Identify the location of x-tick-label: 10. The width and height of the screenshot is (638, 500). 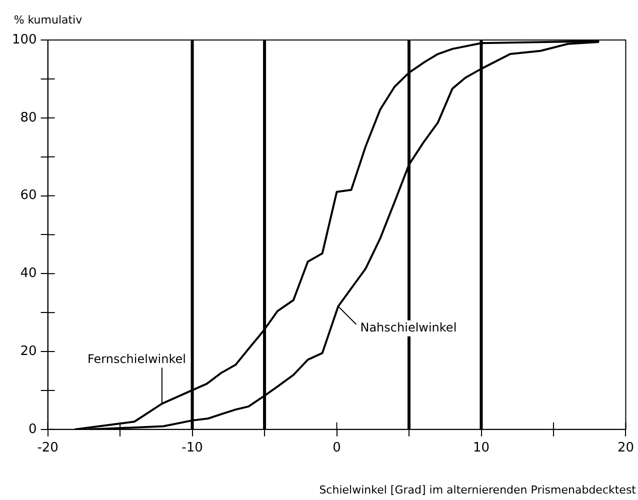
(481, 448).